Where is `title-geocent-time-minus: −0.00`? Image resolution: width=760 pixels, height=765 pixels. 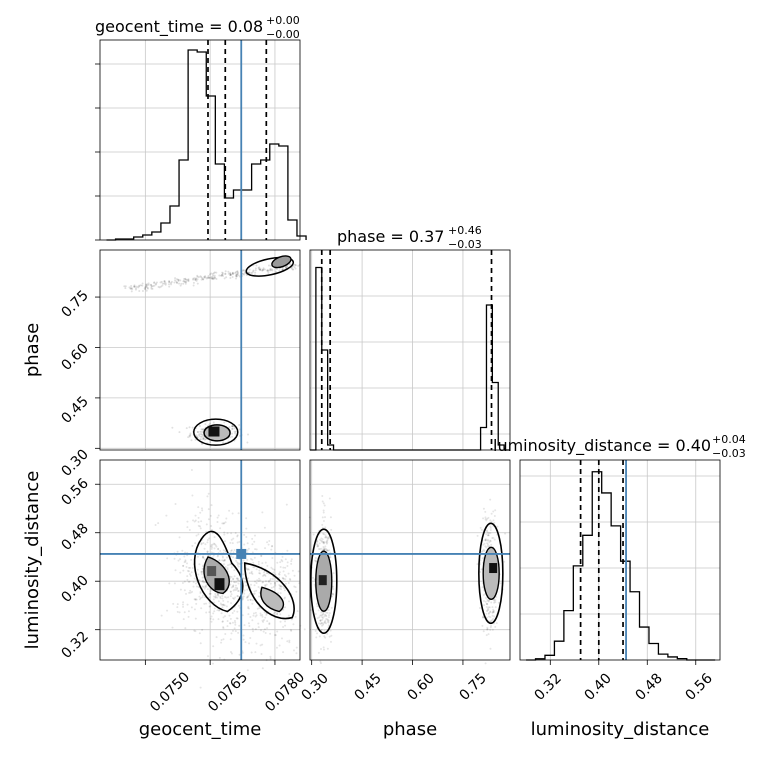 title-geocent-time-minus: −0.00 is located at coordinates (283, 34).